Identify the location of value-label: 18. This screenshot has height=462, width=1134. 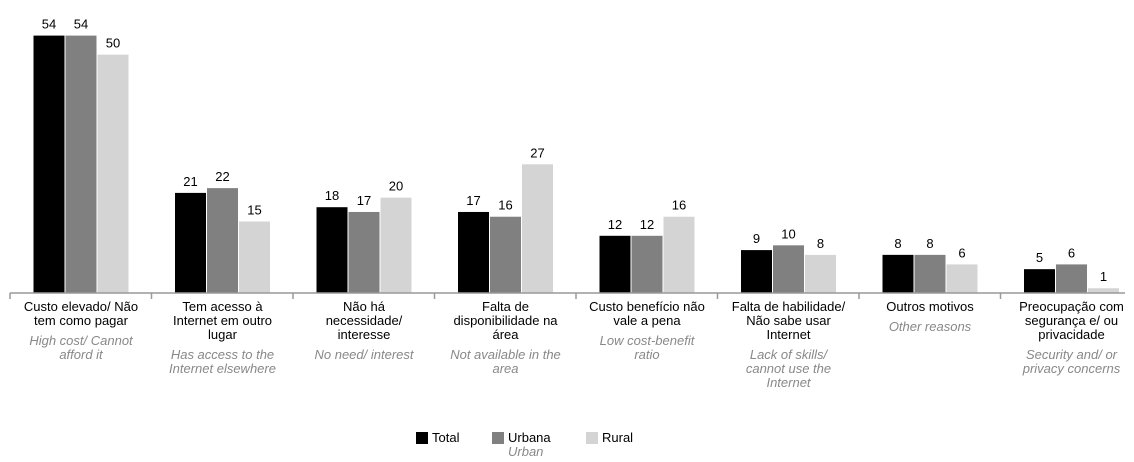
(332, 195).